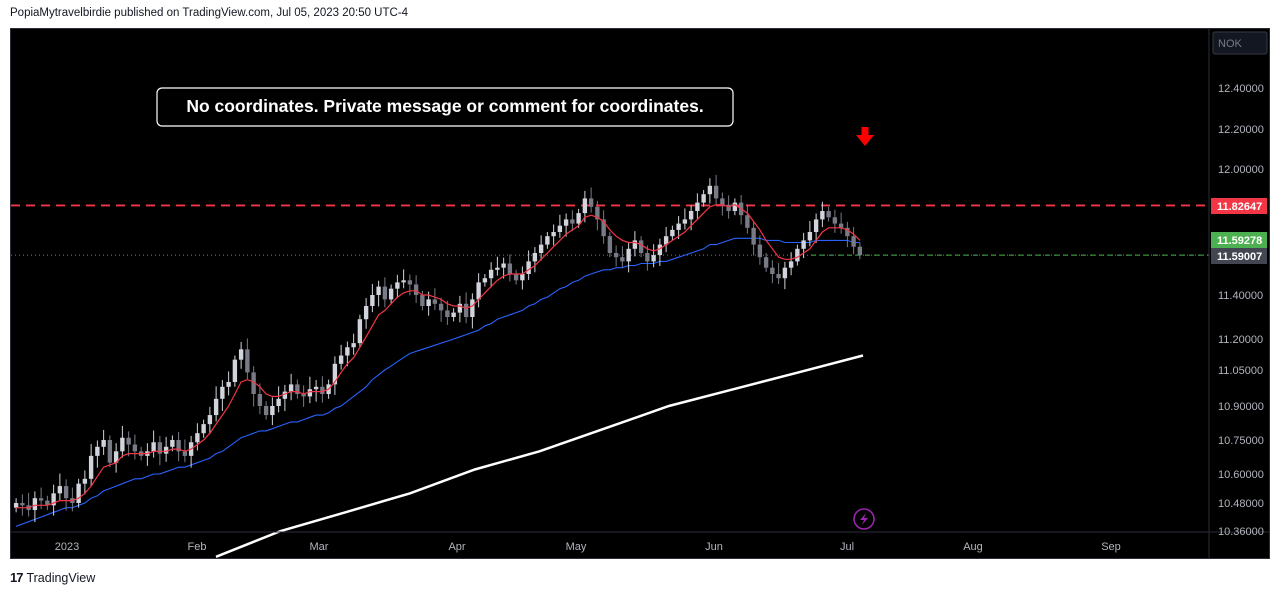 The image size is (1281, 595). Describe the element at coordinates (67, 547) in the screenshot. I see `time-tick-label: 2023` at that location.